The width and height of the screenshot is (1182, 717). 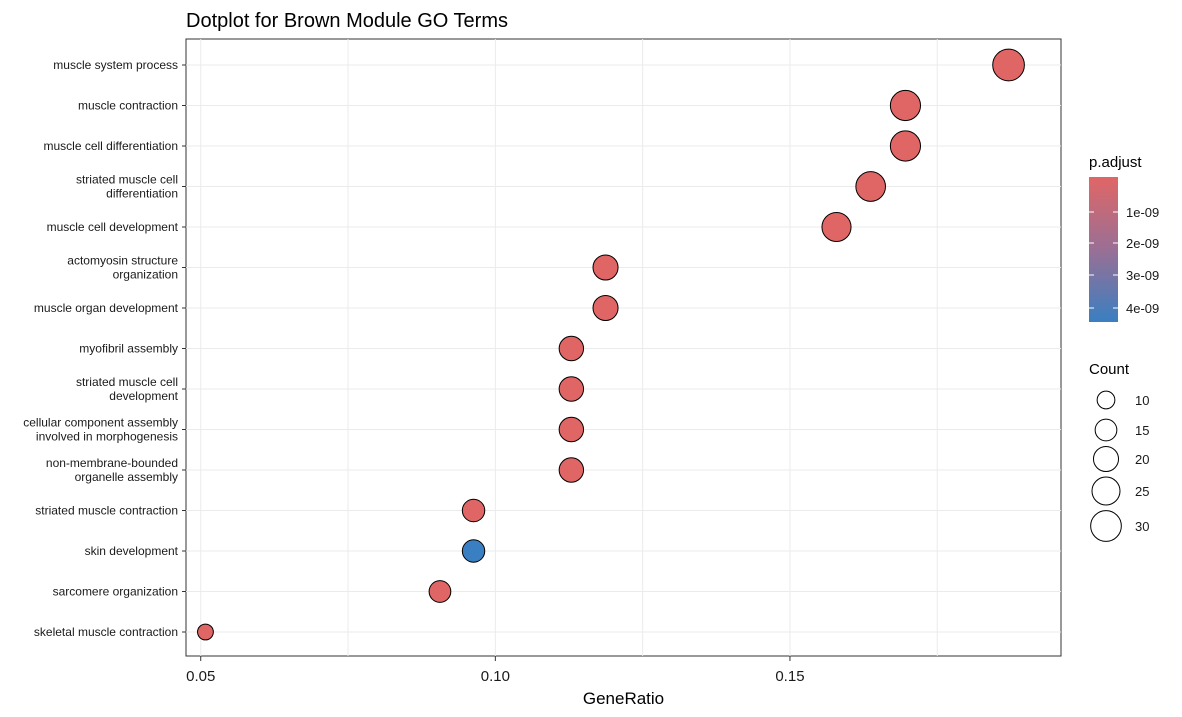 What do you see at coordinates (1142, 430) in the screenshot?
I see `size-legend-label: 15` at bounding box center [1142, 430].